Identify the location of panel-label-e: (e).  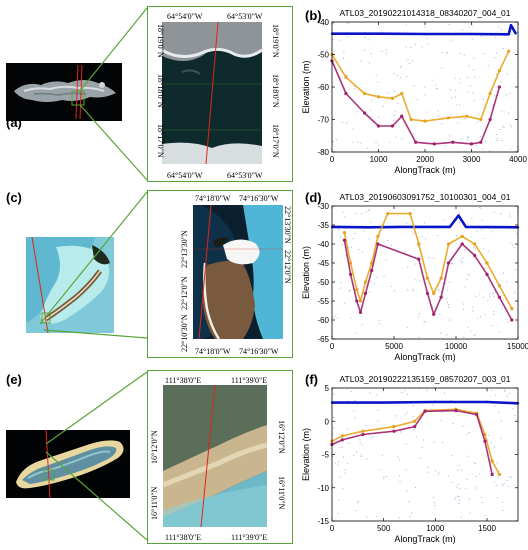
(14, 379).